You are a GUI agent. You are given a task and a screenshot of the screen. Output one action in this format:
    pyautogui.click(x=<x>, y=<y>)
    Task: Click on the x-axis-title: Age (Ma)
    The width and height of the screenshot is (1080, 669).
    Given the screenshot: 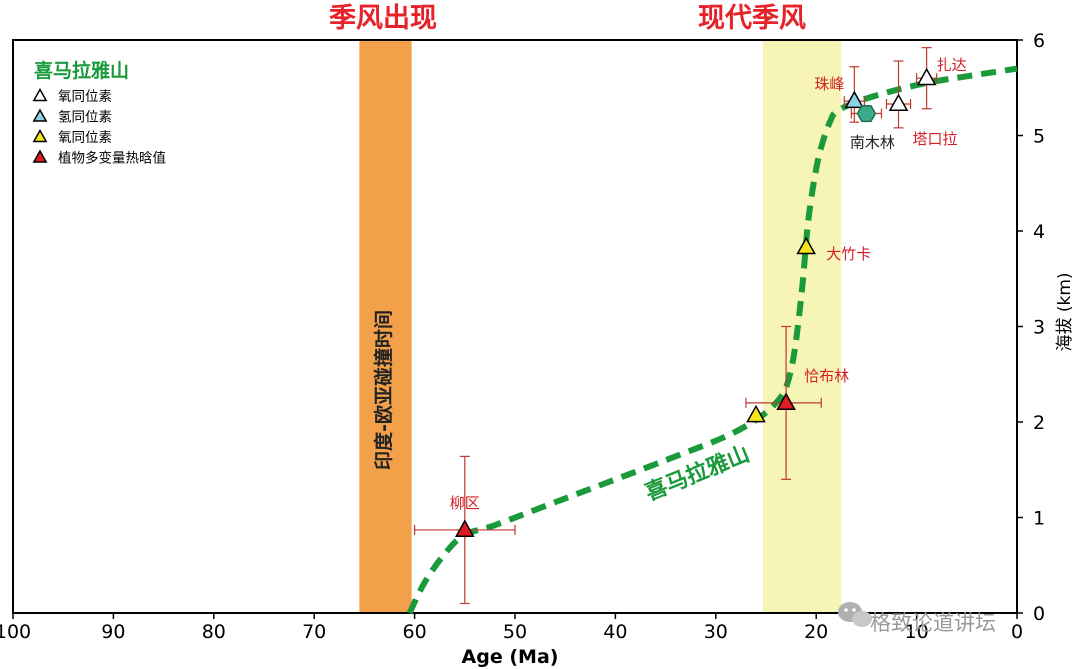 What is the action you would take?
    pyautogui.click(x=510, y=657)
    